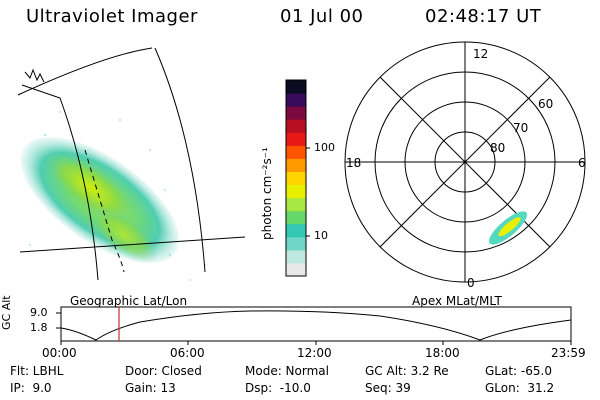 The image size is (600, 400). Describe the element at coordinates (483, 16) in the screenshot. I see `time-label: 02:48:17 UT` at that location.